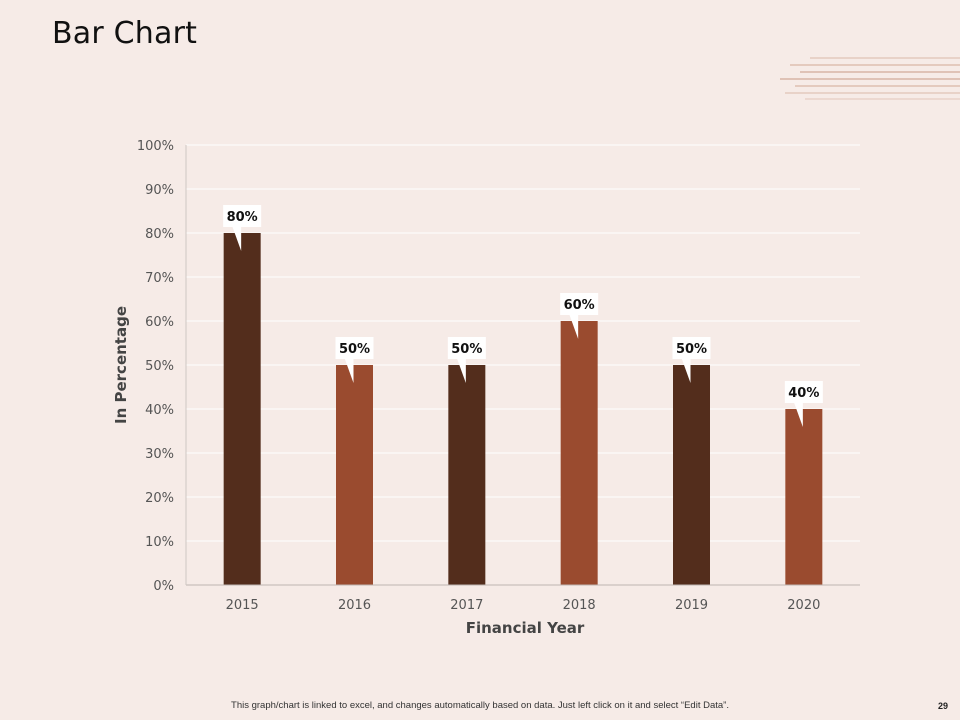 Image resolution: width=960 pixels, height=720 pixels. I want to click on decorative-lines, so click(870, 78).